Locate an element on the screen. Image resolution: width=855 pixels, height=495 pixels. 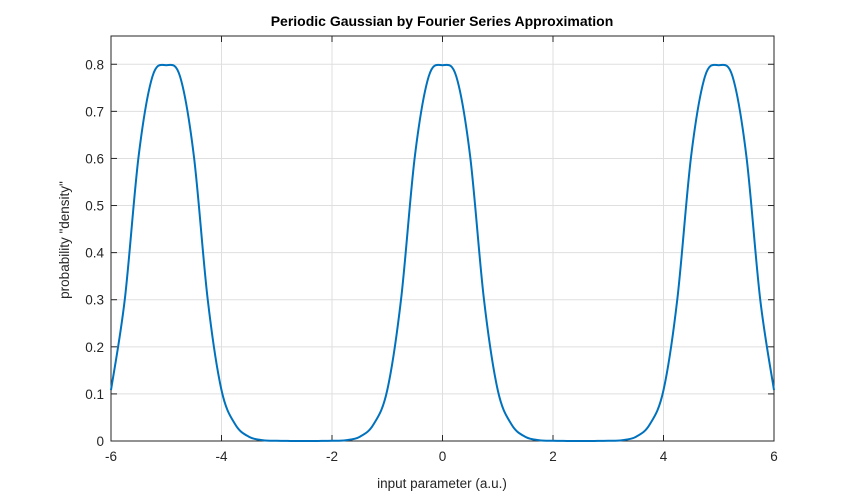
y-tick-label-2: 0.2 is located at coordinates (94, 347).